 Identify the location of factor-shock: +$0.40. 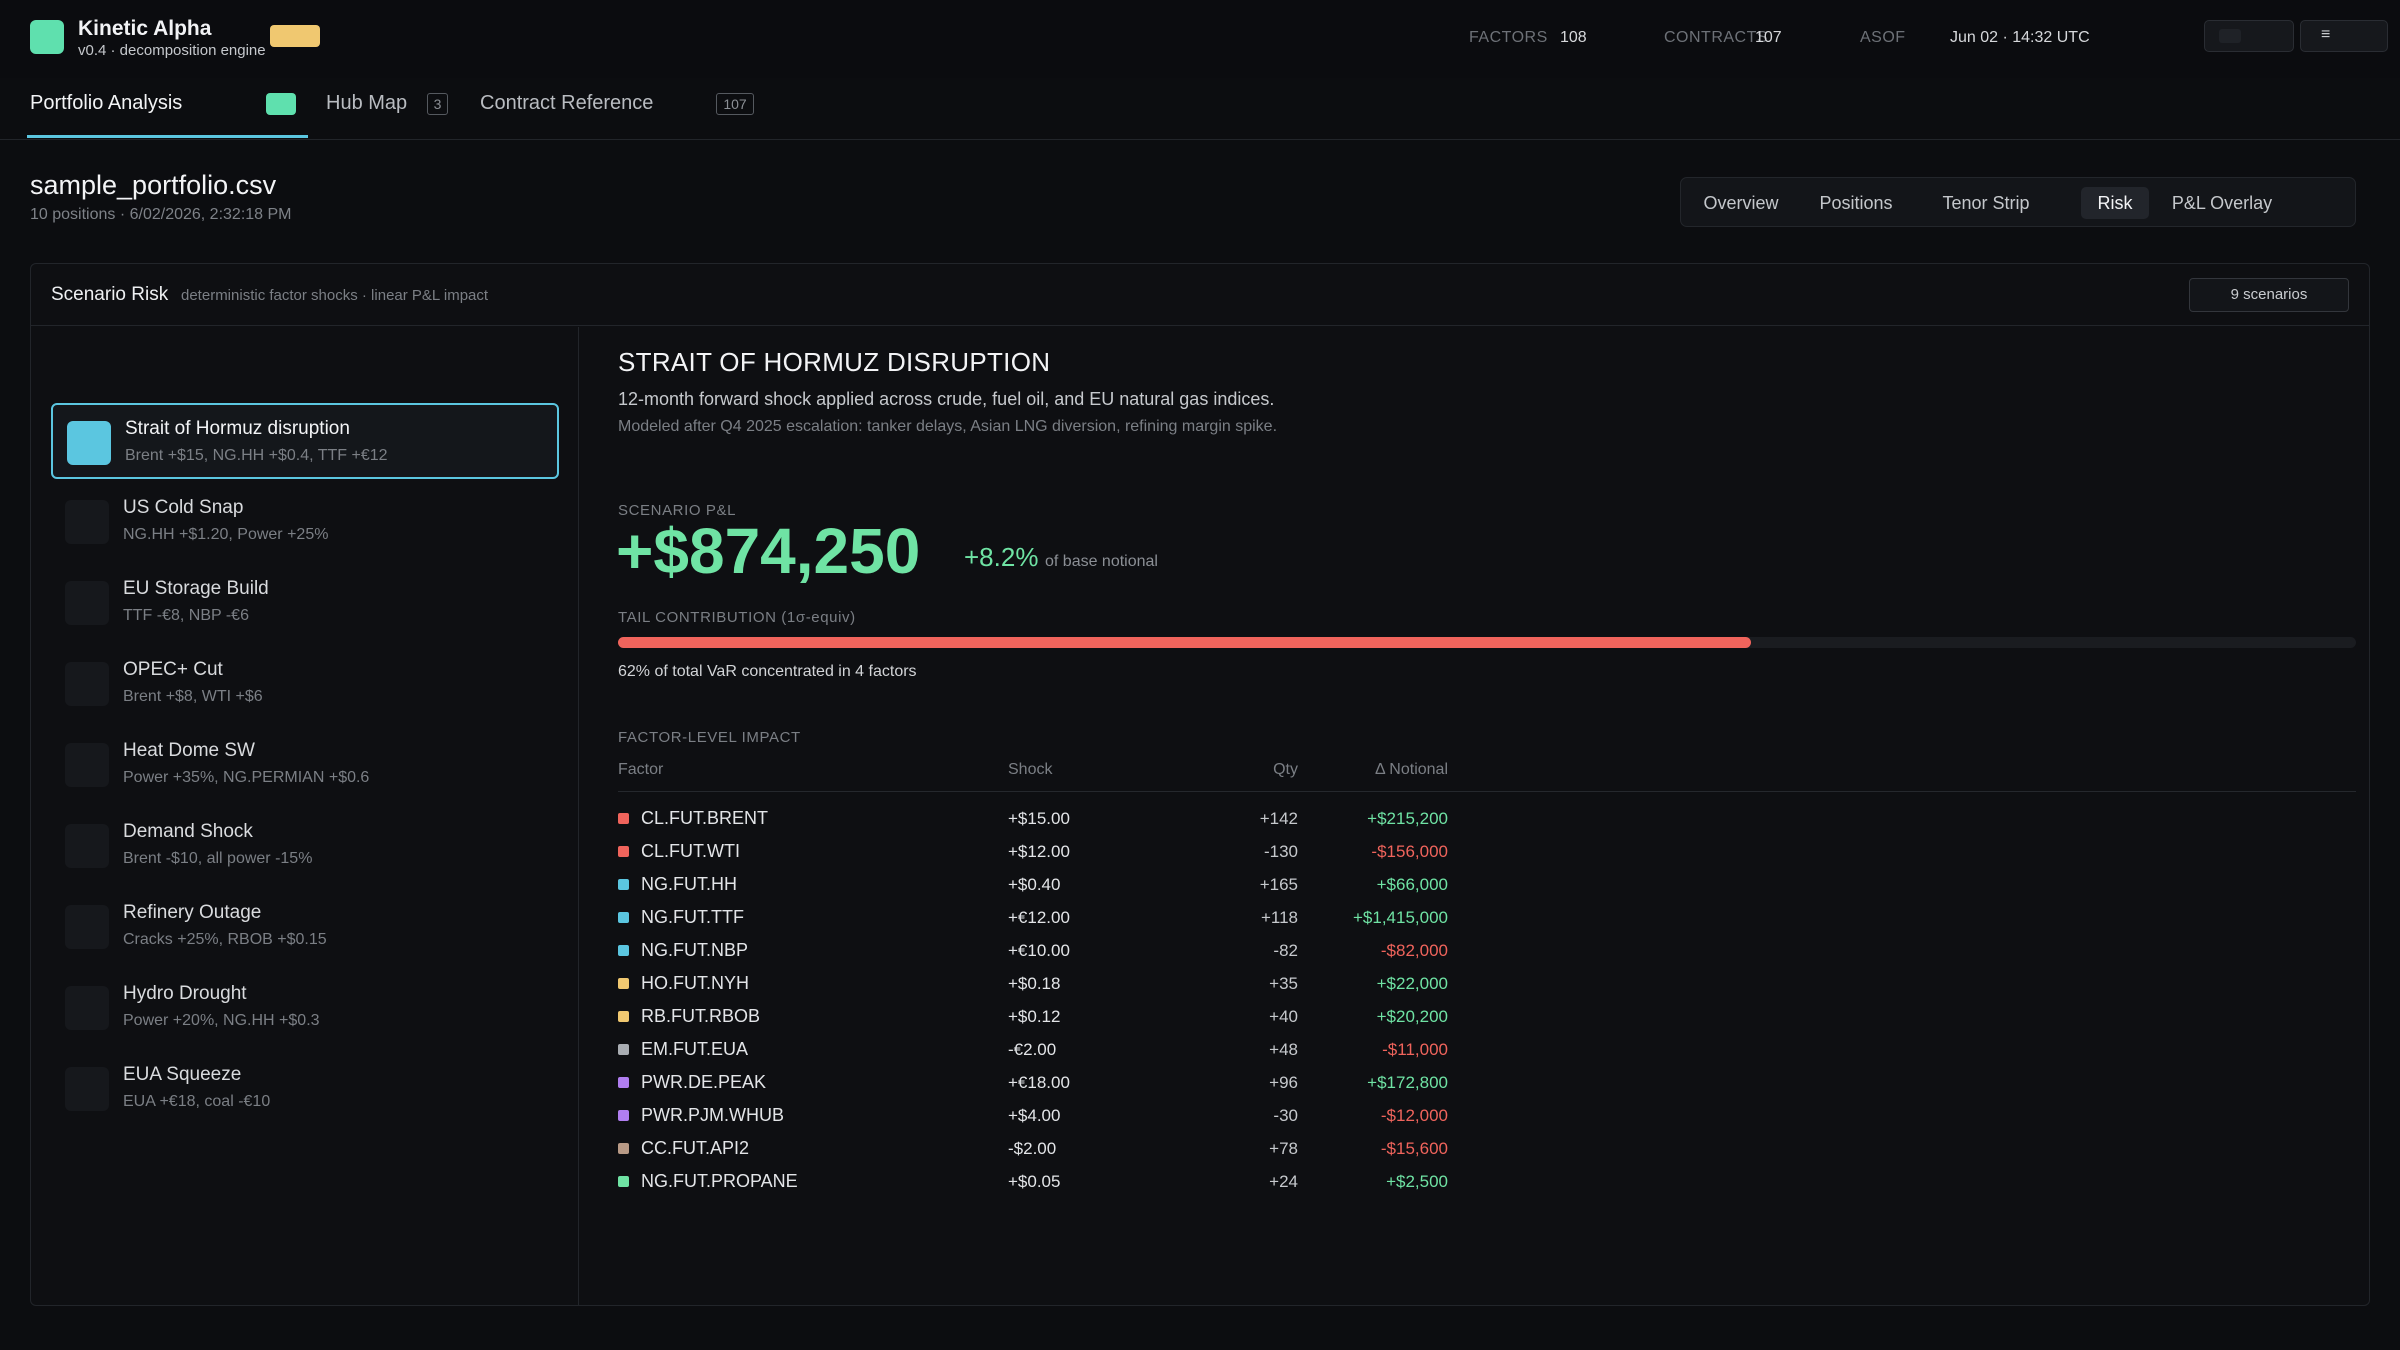
(1034, 884).